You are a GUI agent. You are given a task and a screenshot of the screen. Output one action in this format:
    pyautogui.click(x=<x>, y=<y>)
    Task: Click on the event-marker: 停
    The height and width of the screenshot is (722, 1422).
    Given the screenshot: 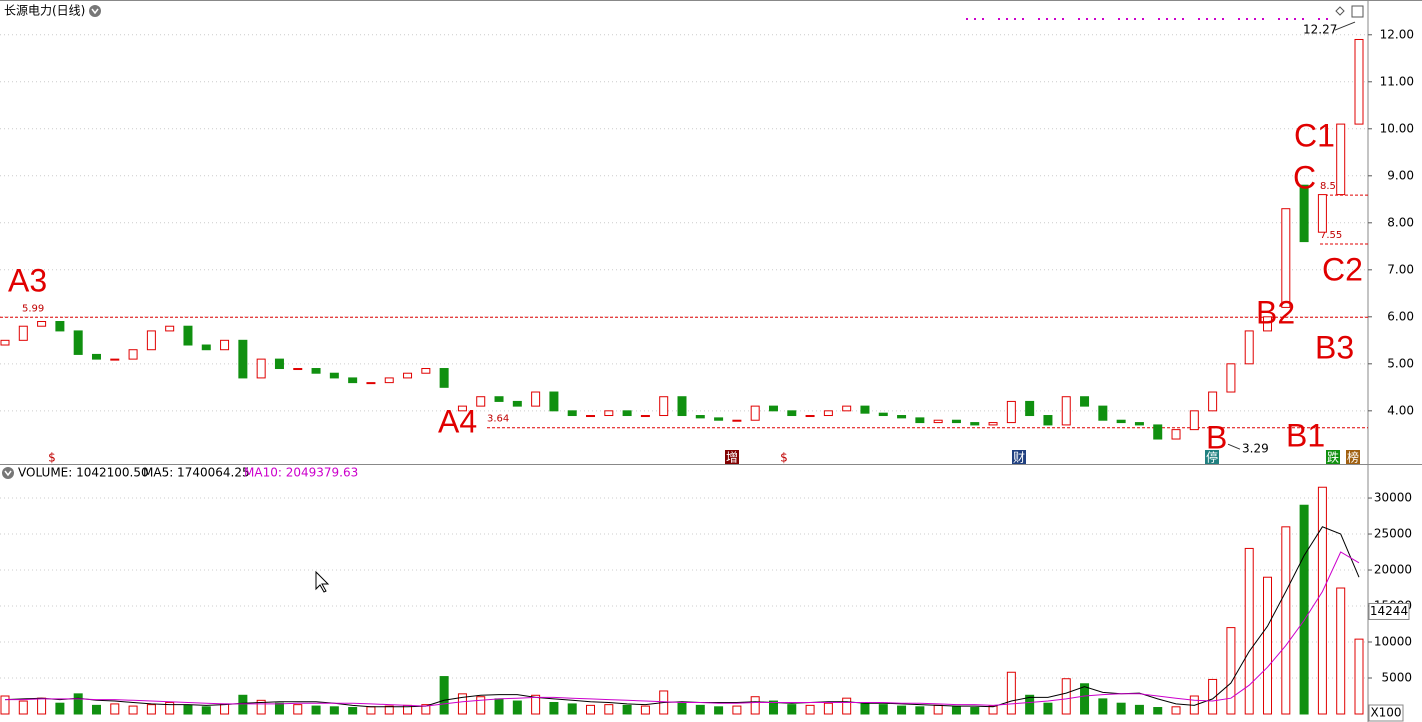 What is the action you would take?
    pyautogui.click(x=1212, y=457)
    